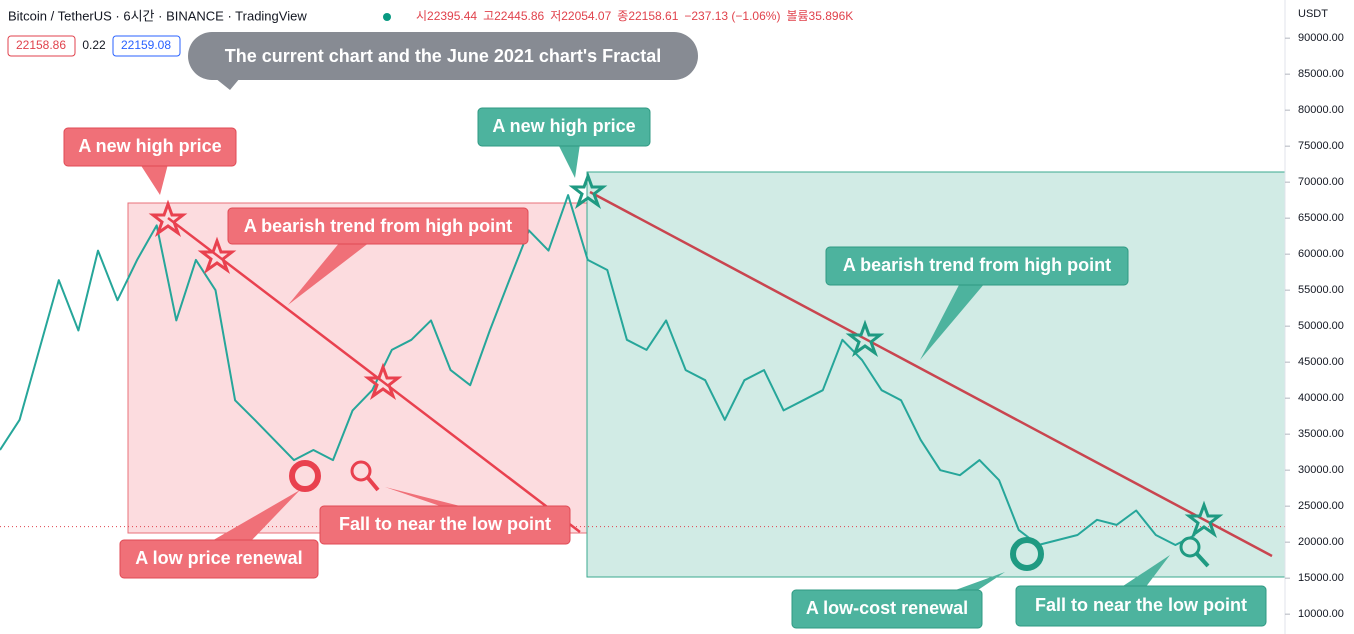 The image size is (1354, 634). I want to click on y-tick-label: 65000.00, so click(1321, 218).